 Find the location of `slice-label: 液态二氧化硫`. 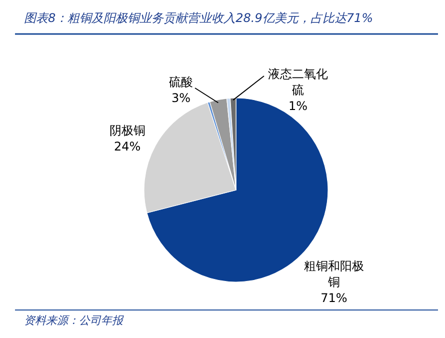

slice-label: 液态二氧化硫 is located at coordinates (298, 82).